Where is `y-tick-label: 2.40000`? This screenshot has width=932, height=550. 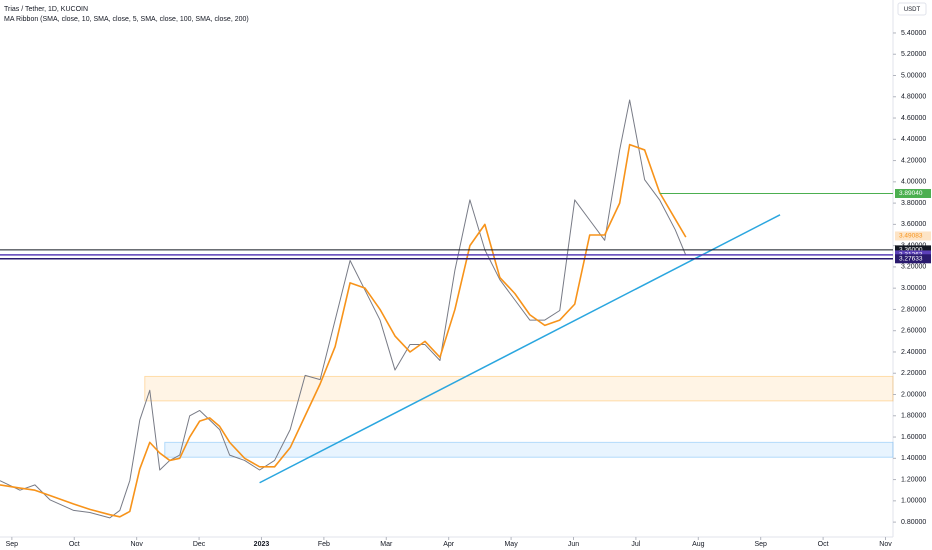
y-tick-label: 2.40000 is located at coordinates (913, 352).